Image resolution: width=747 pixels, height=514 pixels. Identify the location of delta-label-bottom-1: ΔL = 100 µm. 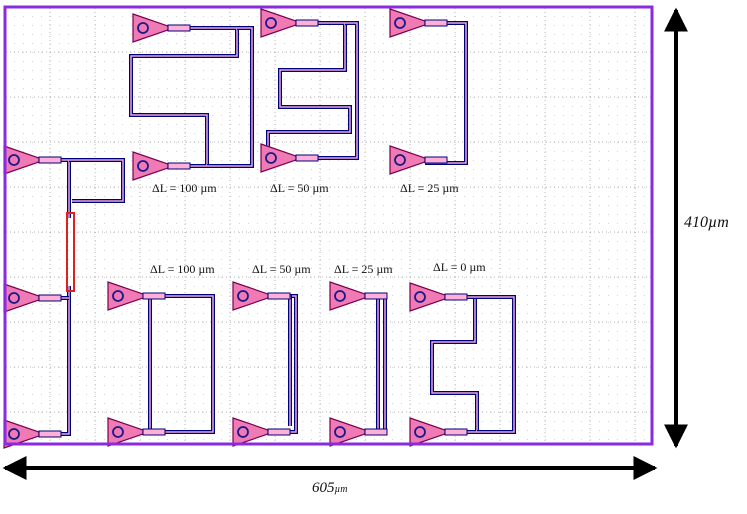
(182, 269).